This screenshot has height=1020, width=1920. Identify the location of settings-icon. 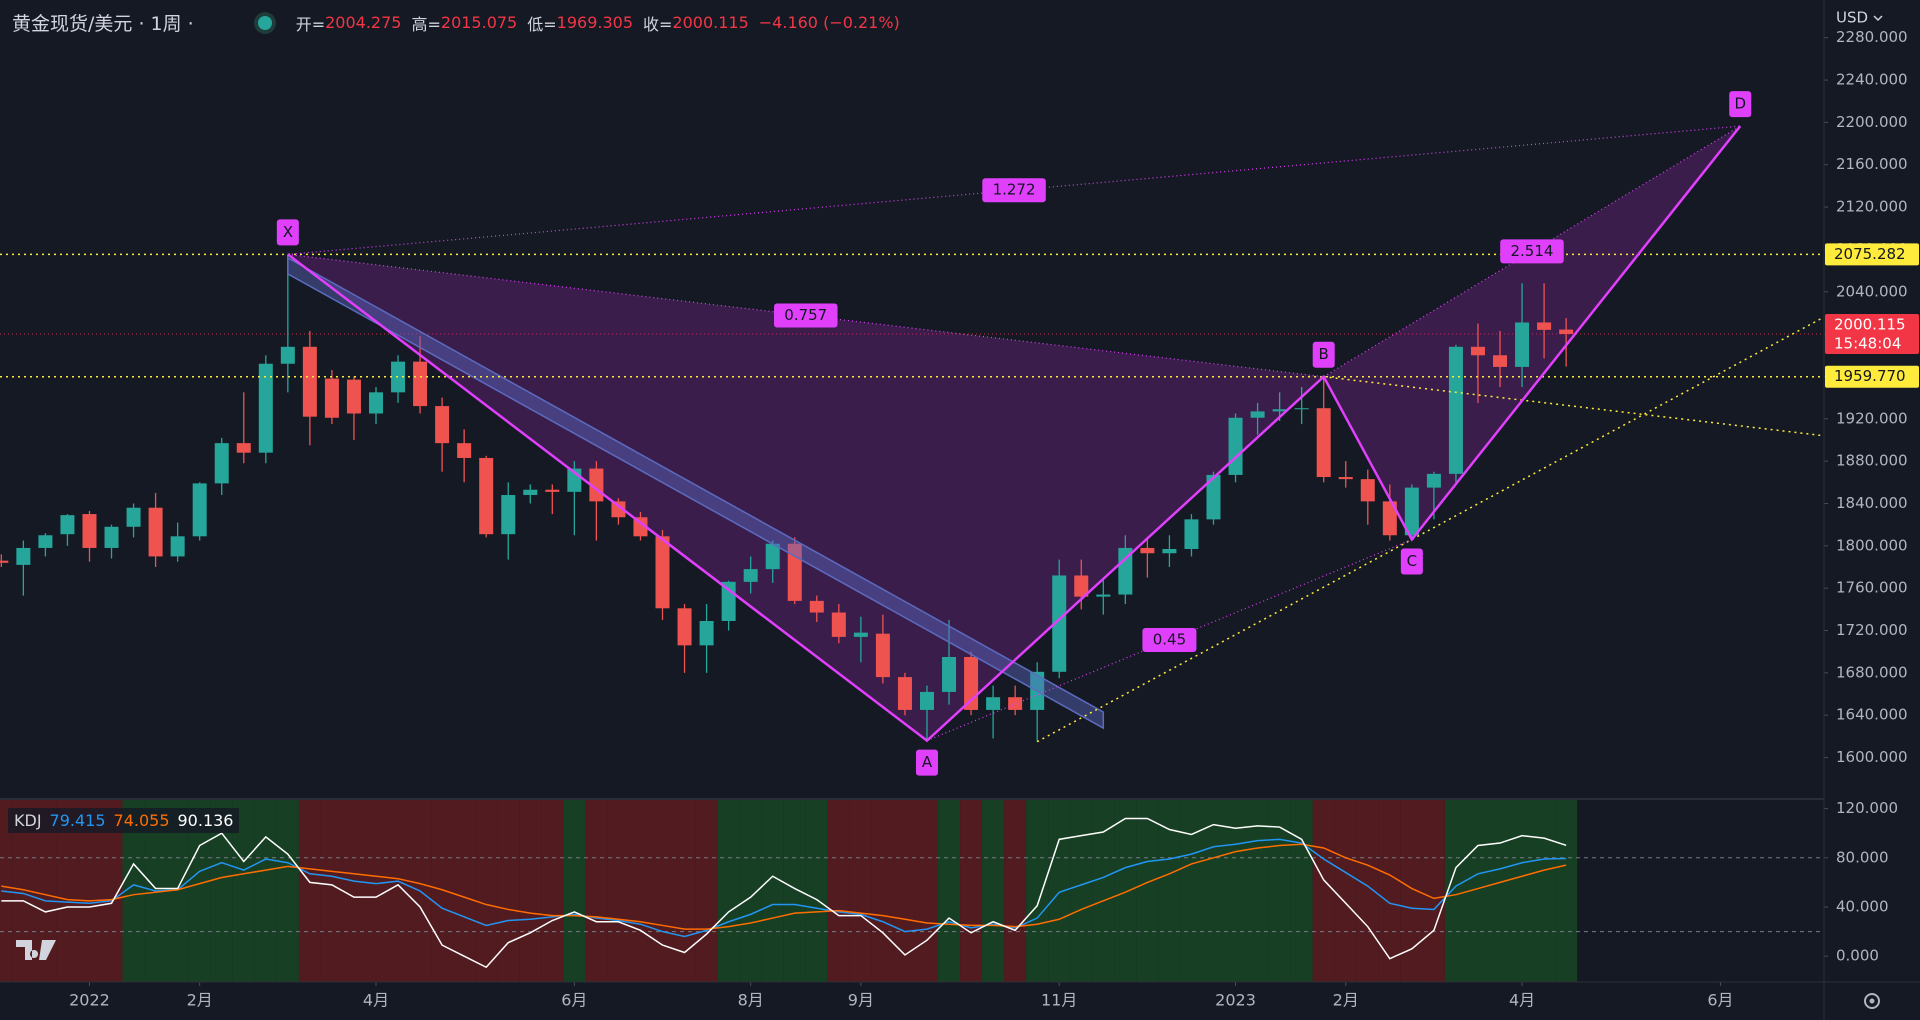
(1872, 1001).